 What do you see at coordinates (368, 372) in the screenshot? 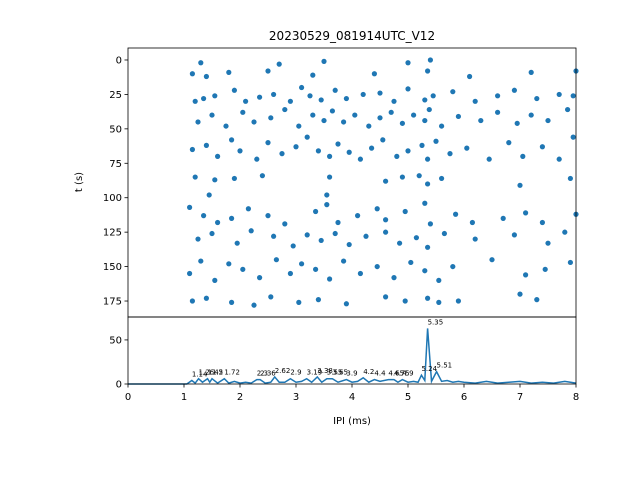
I see `peak-label: 4.2` at bounding box center [368, 372].